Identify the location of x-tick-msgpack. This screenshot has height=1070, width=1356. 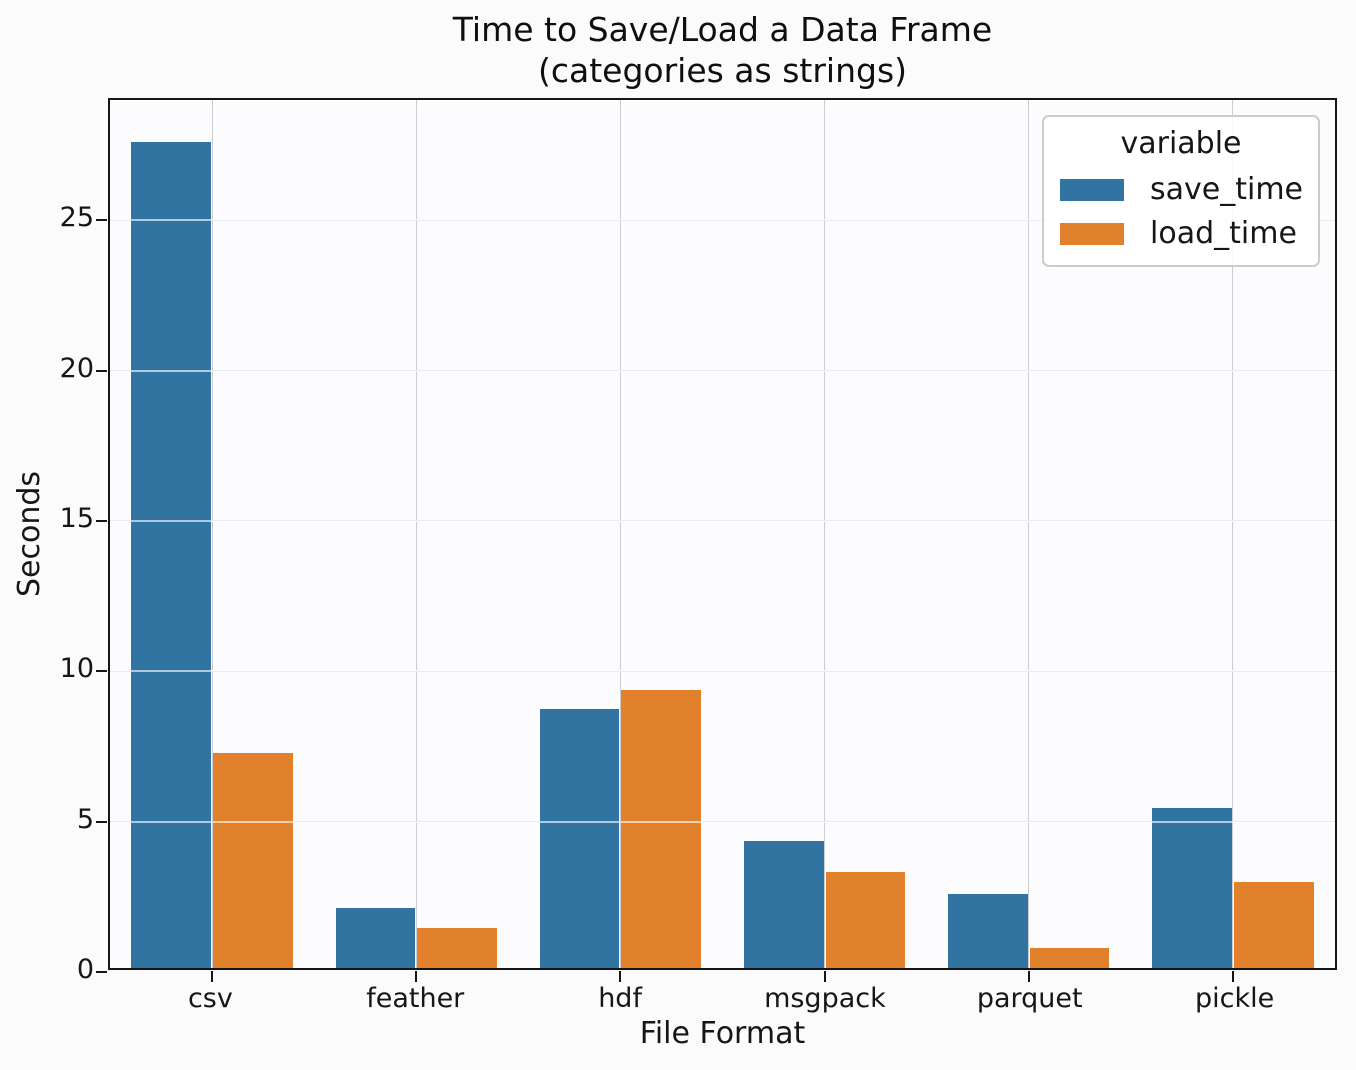
(824, 976).